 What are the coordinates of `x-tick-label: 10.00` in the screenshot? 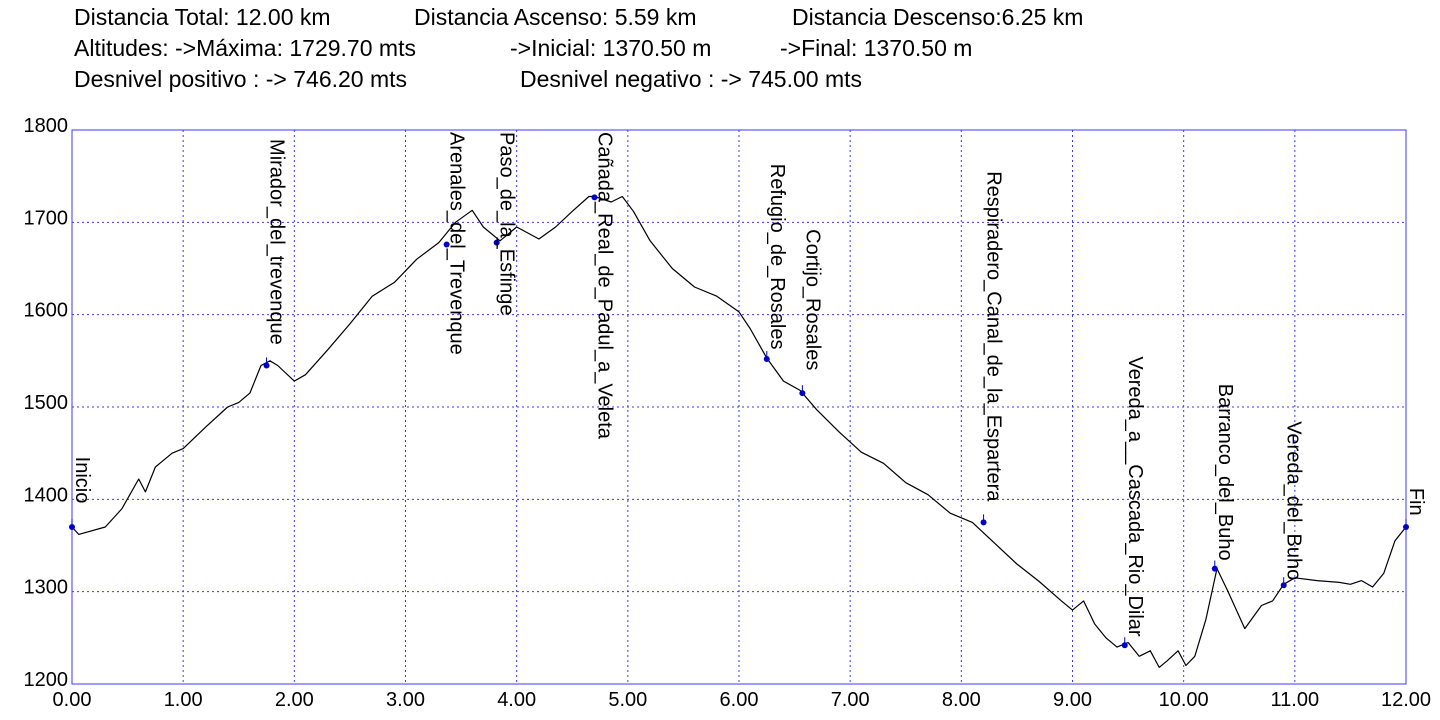 It's located at (1184, 700).